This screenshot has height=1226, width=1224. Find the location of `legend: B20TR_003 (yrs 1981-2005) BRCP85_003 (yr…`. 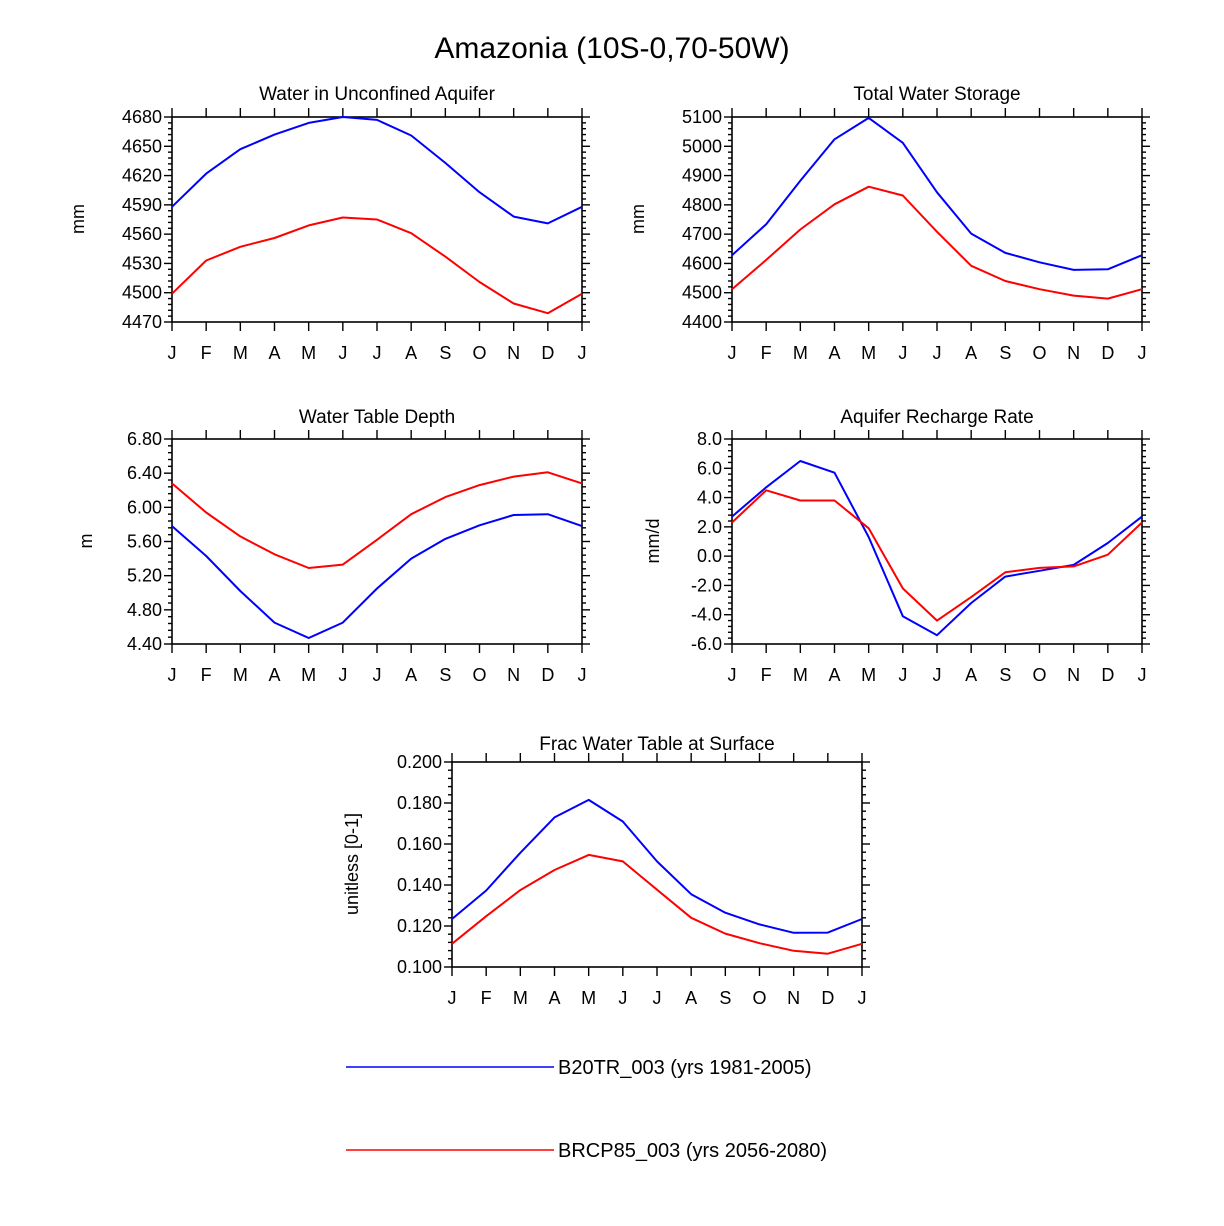

legend: B20TR_003 (yrs 1981-2005) BRCP85_003 (yr… is located at coordinates (586, 1109).